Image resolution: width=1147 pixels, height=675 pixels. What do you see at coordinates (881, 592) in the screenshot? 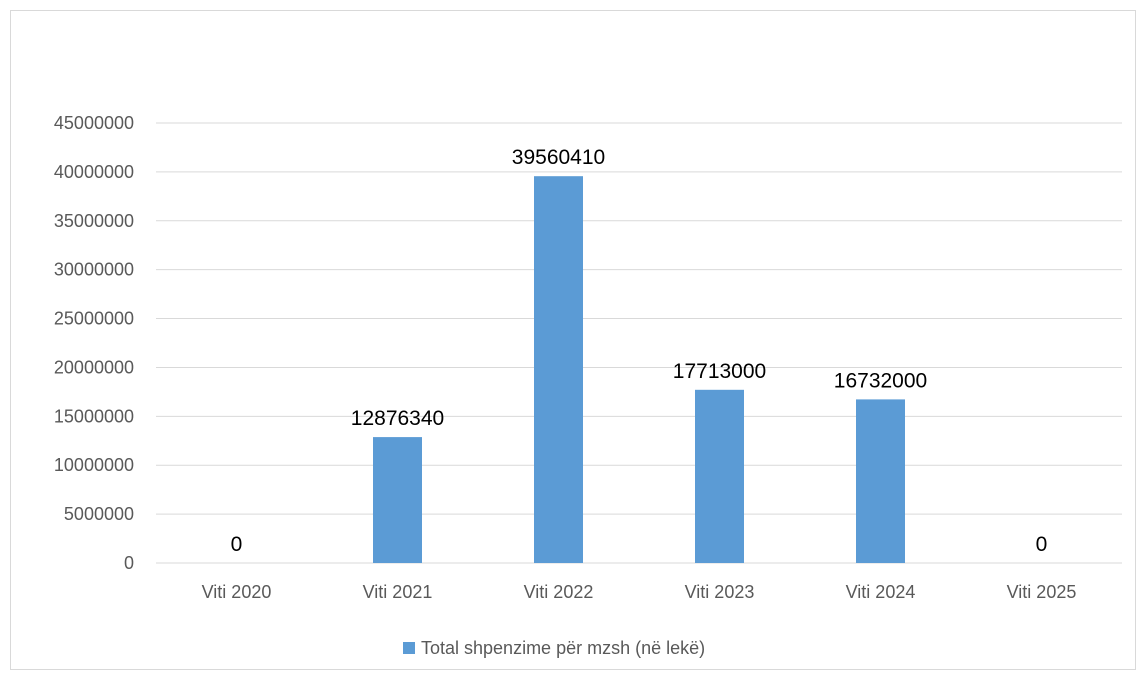
I see `x-category-label: Viti 2024` at bounding box center [881, 592].